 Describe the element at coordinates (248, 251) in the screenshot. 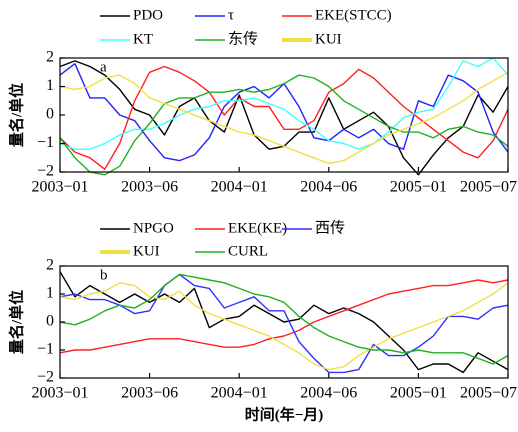

I see `legend-label: CURL` at that location.